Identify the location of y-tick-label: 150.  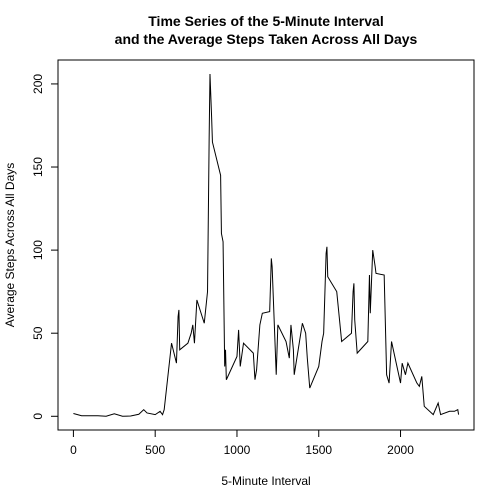
(38, 167).